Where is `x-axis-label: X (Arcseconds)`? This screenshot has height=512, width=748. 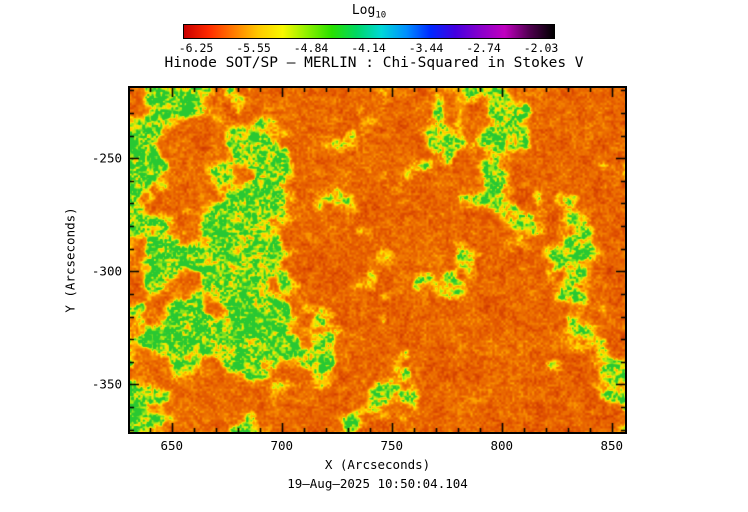
x-axis-label: X (Arcseconds) is located at coordinates (377, 464).